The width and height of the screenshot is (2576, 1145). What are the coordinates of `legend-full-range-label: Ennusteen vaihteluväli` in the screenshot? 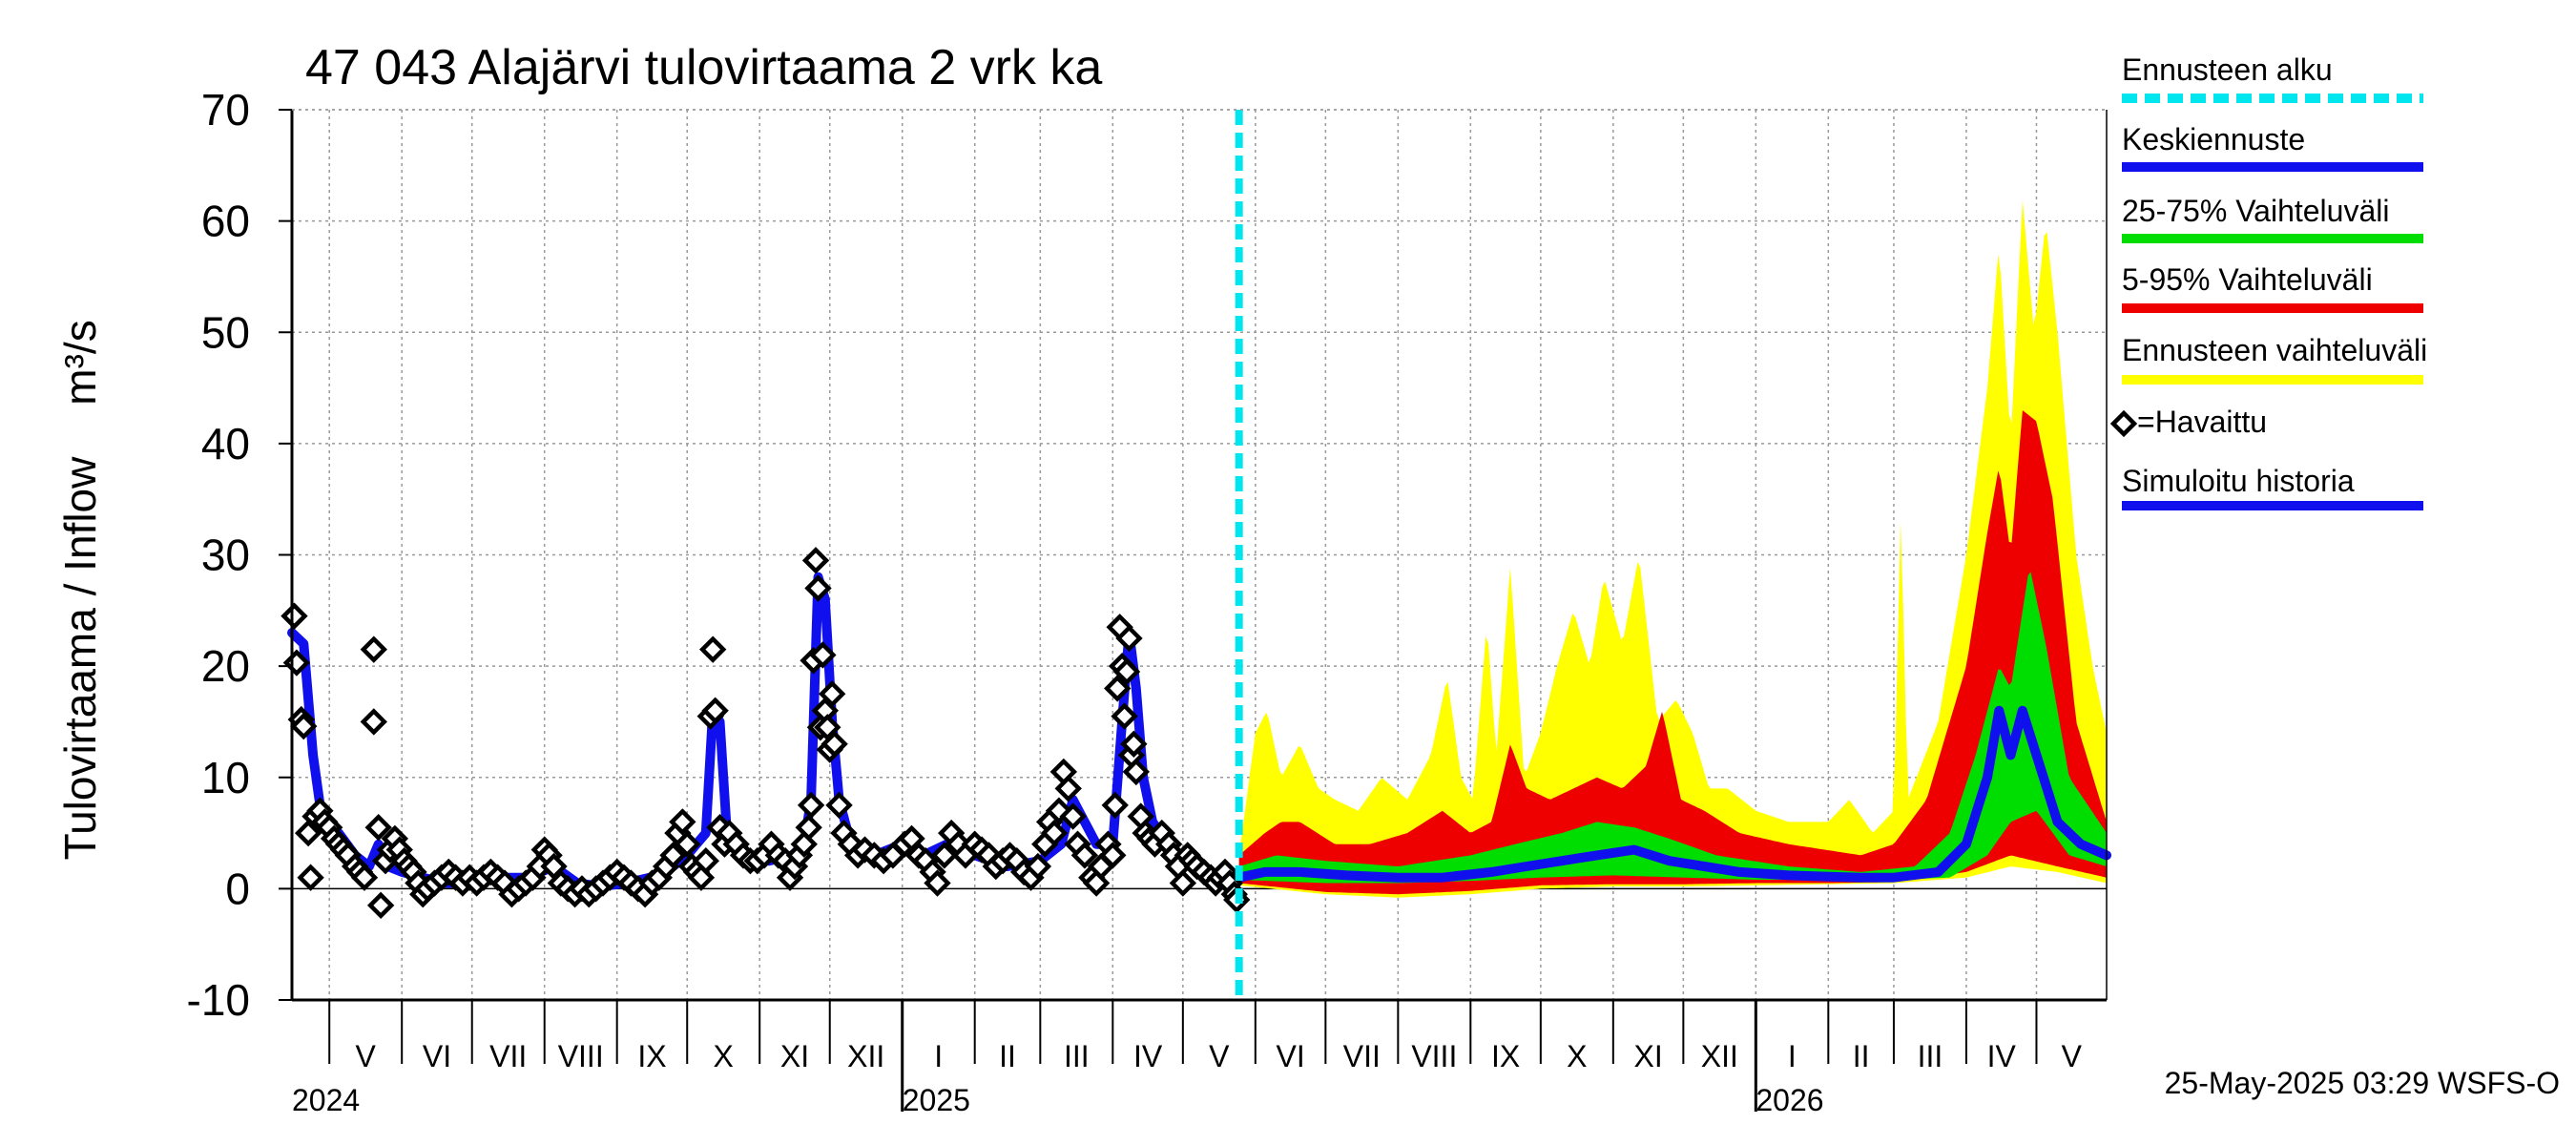 It's located at (2274, 350).